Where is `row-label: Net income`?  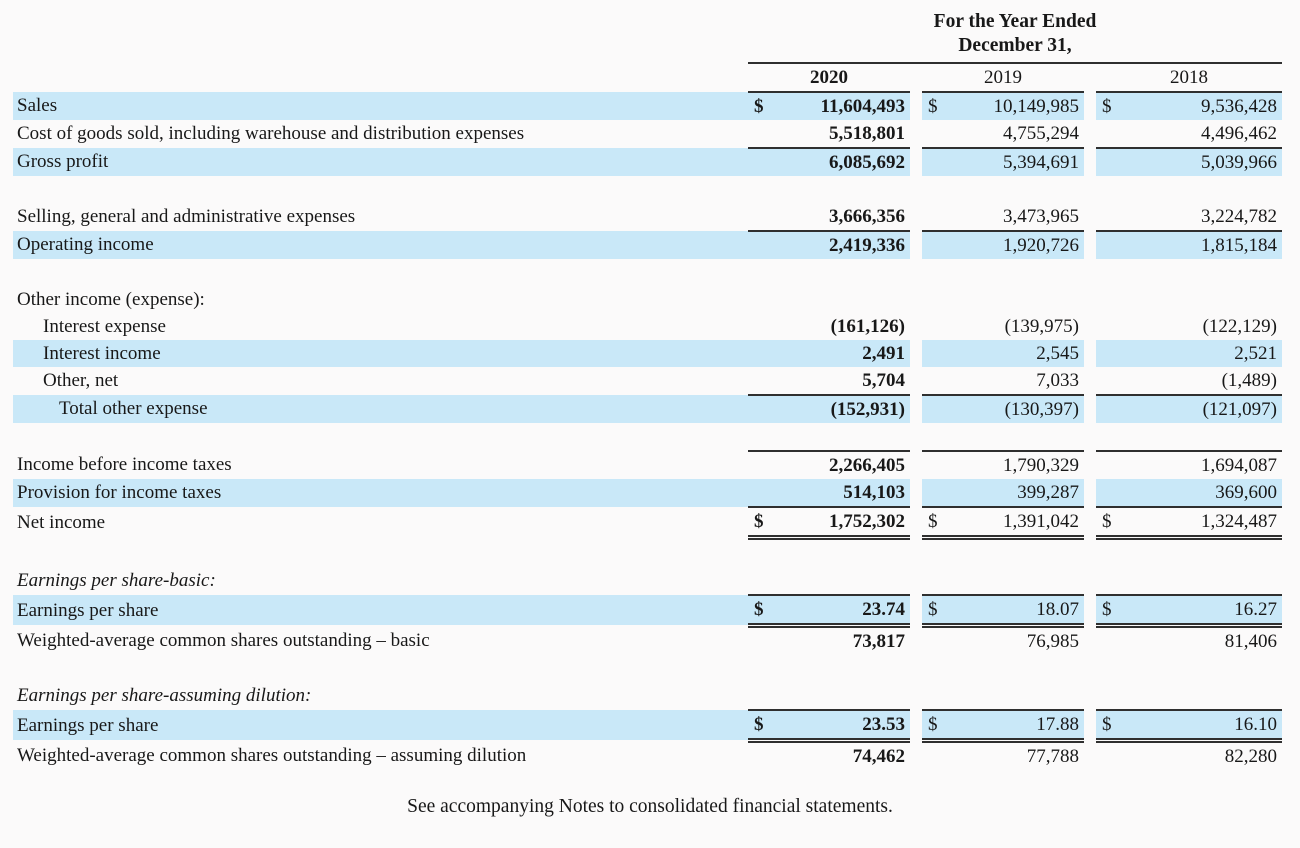
row-label: Net income is located at coordinates (61, 522).